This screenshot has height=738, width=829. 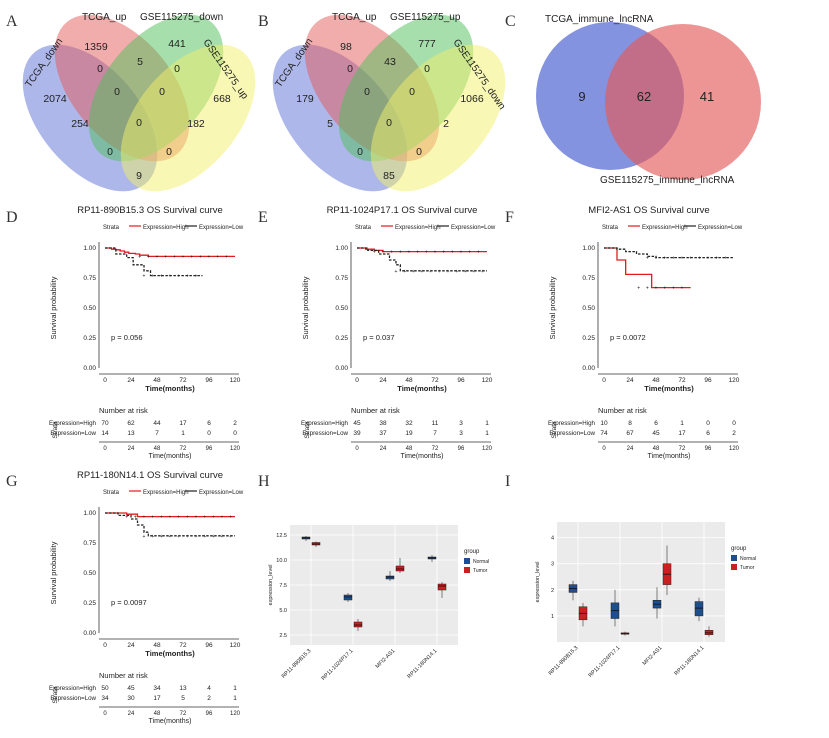 What do you see at coordinates (552, 539) in the screenshot?
I see `y-tick-label: 4` at bounding box center [552, 539].